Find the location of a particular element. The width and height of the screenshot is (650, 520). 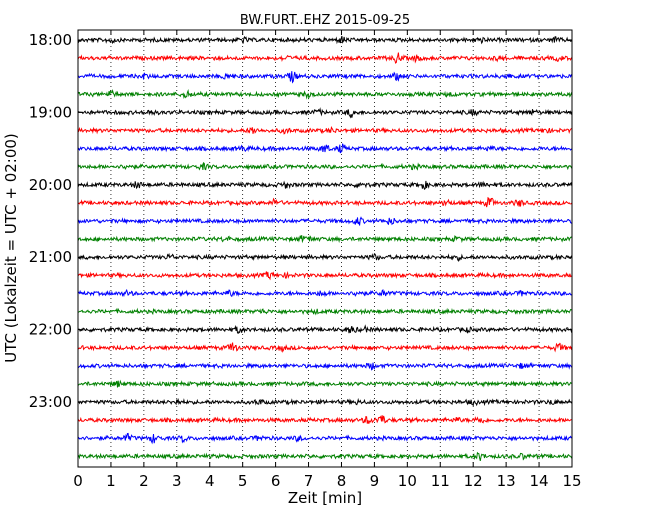

x-tick-label: 12 is located at coordinates (473, 481).